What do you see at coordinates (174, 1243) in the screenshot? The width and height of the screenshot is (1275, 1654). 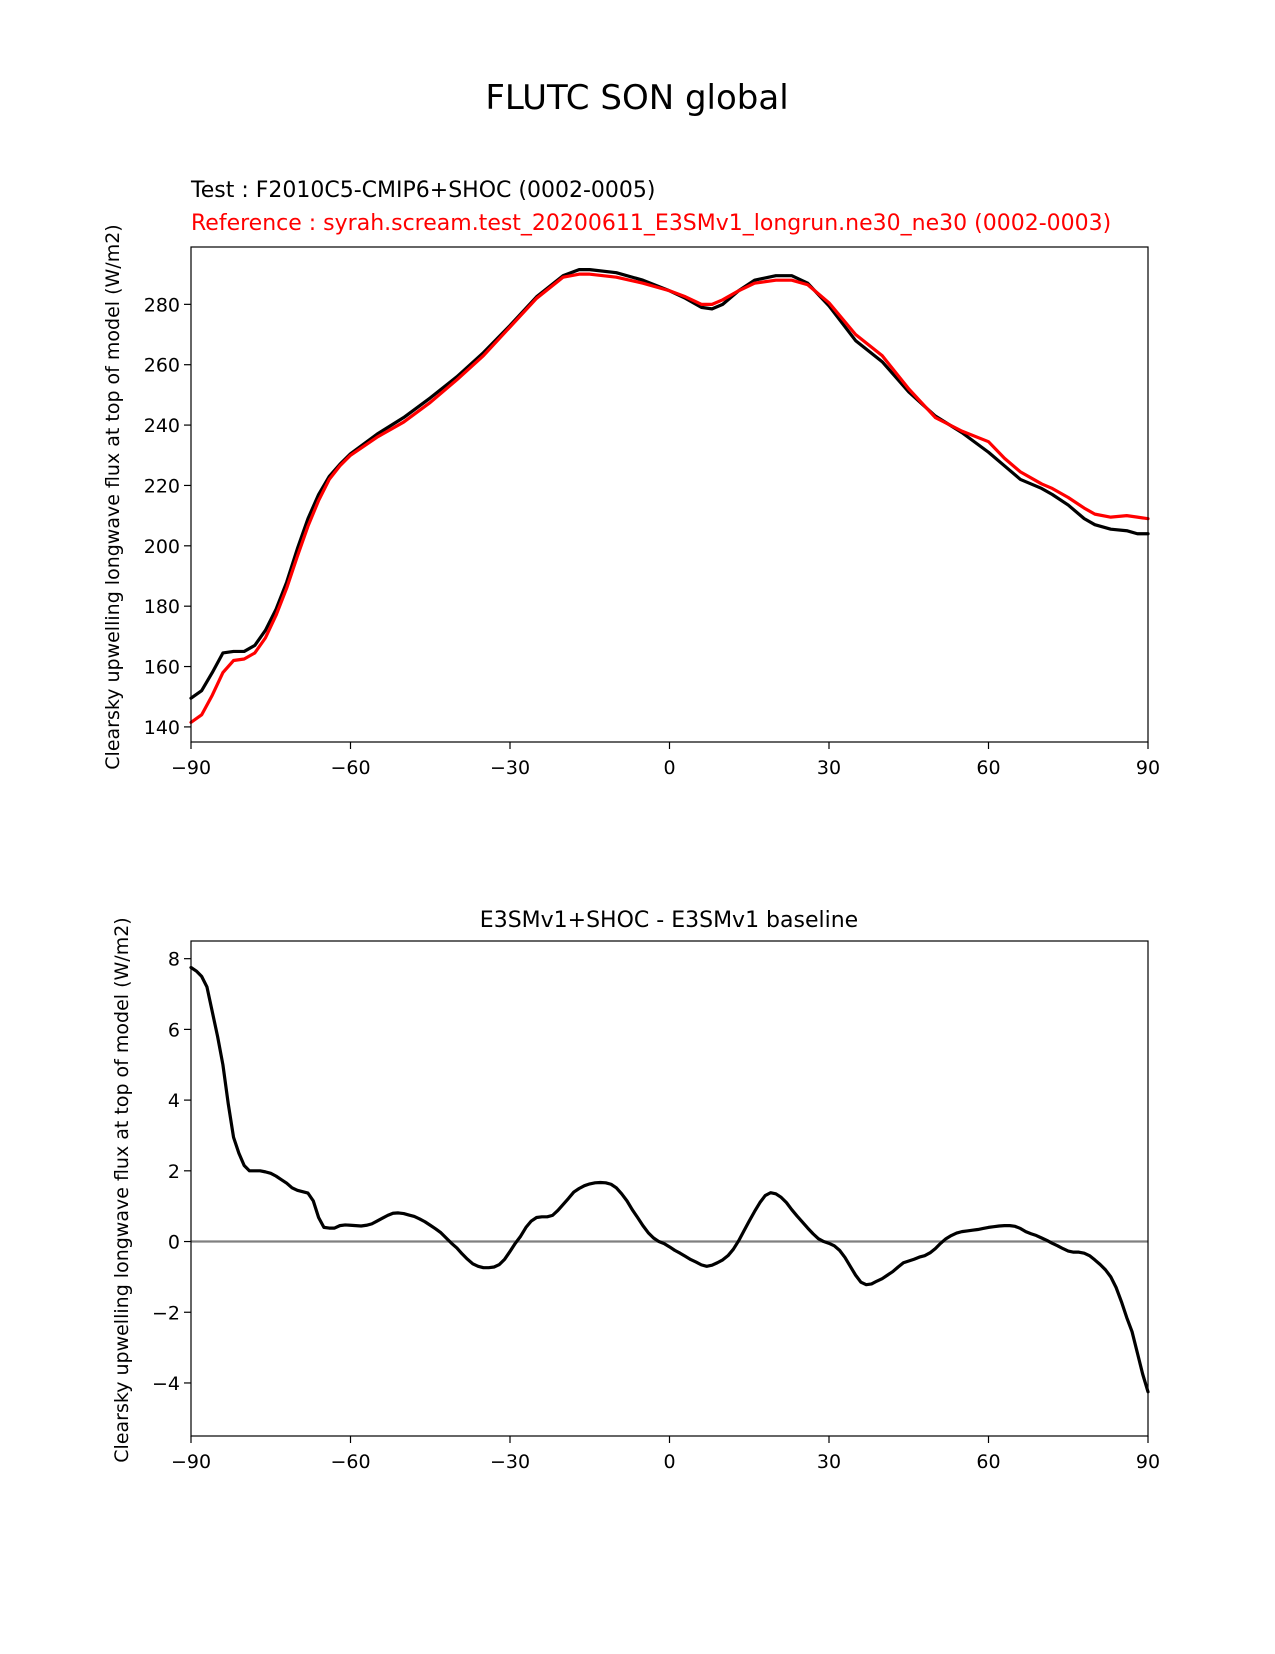 I see `bottom-y-tick-label: 0` at bounding box center [174, 1243].